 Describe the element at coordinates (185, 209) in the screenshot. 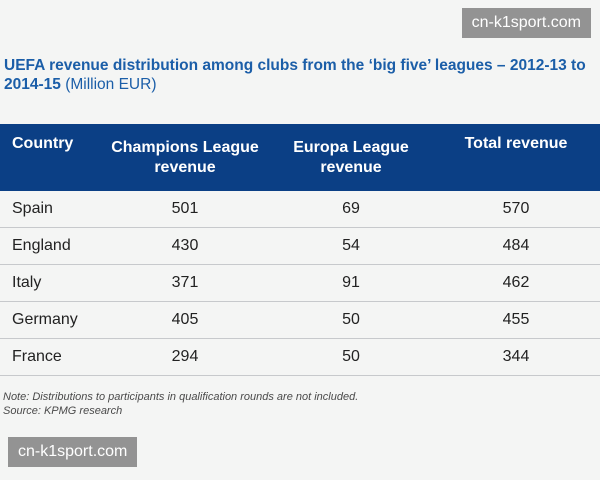

I see `cell-champions-league: 501` at that location.